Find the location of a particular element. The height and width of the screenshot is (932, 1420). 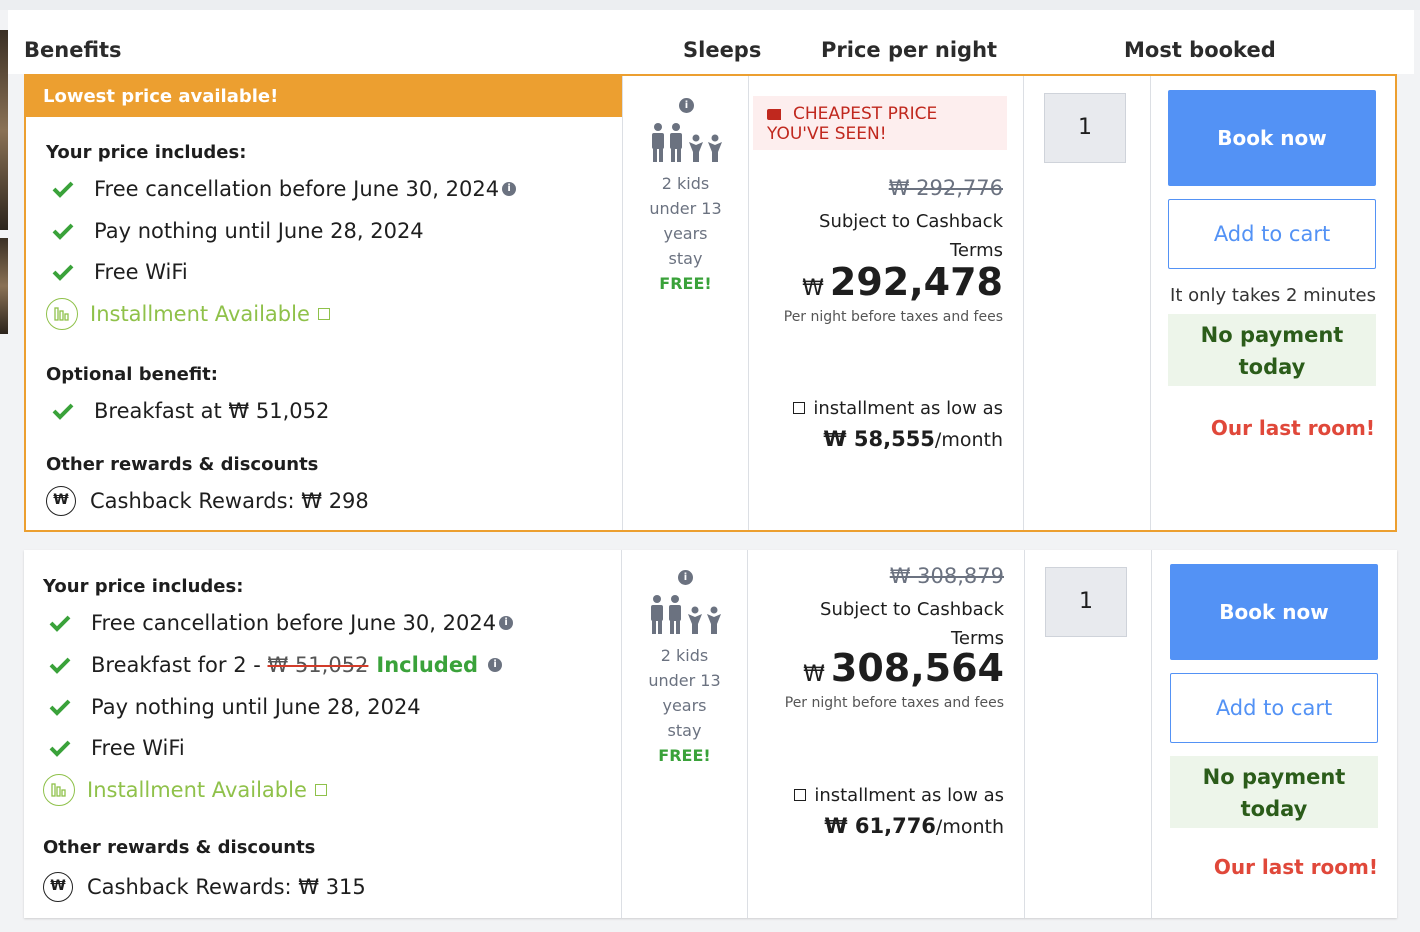

installment-low-label: installment as low as is located at coordinates (908, 408).